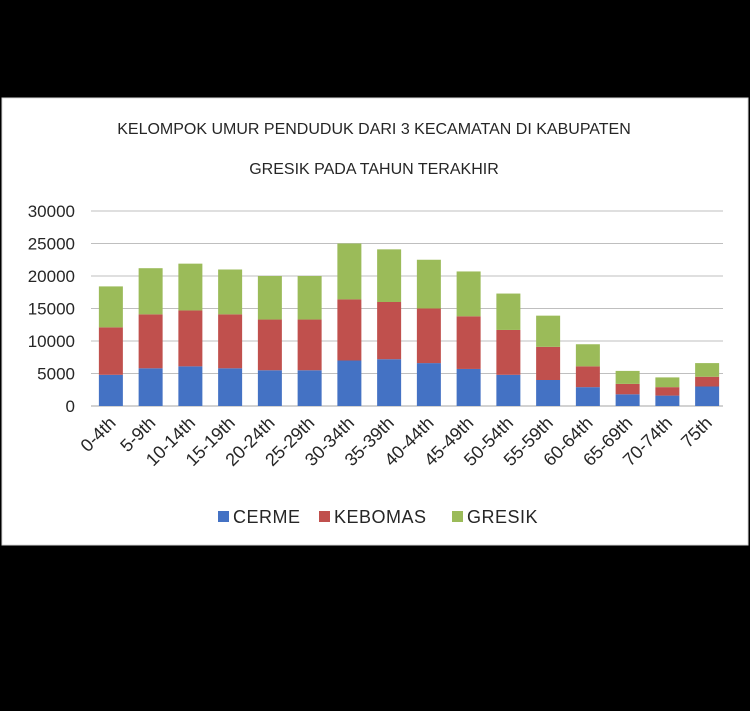 This screenshot has height=711, width=750. What do you see at coordinates (349, 330) in the screenshot?
I see `bar-kebomas-30-34th` at bounding box center [349, 330].